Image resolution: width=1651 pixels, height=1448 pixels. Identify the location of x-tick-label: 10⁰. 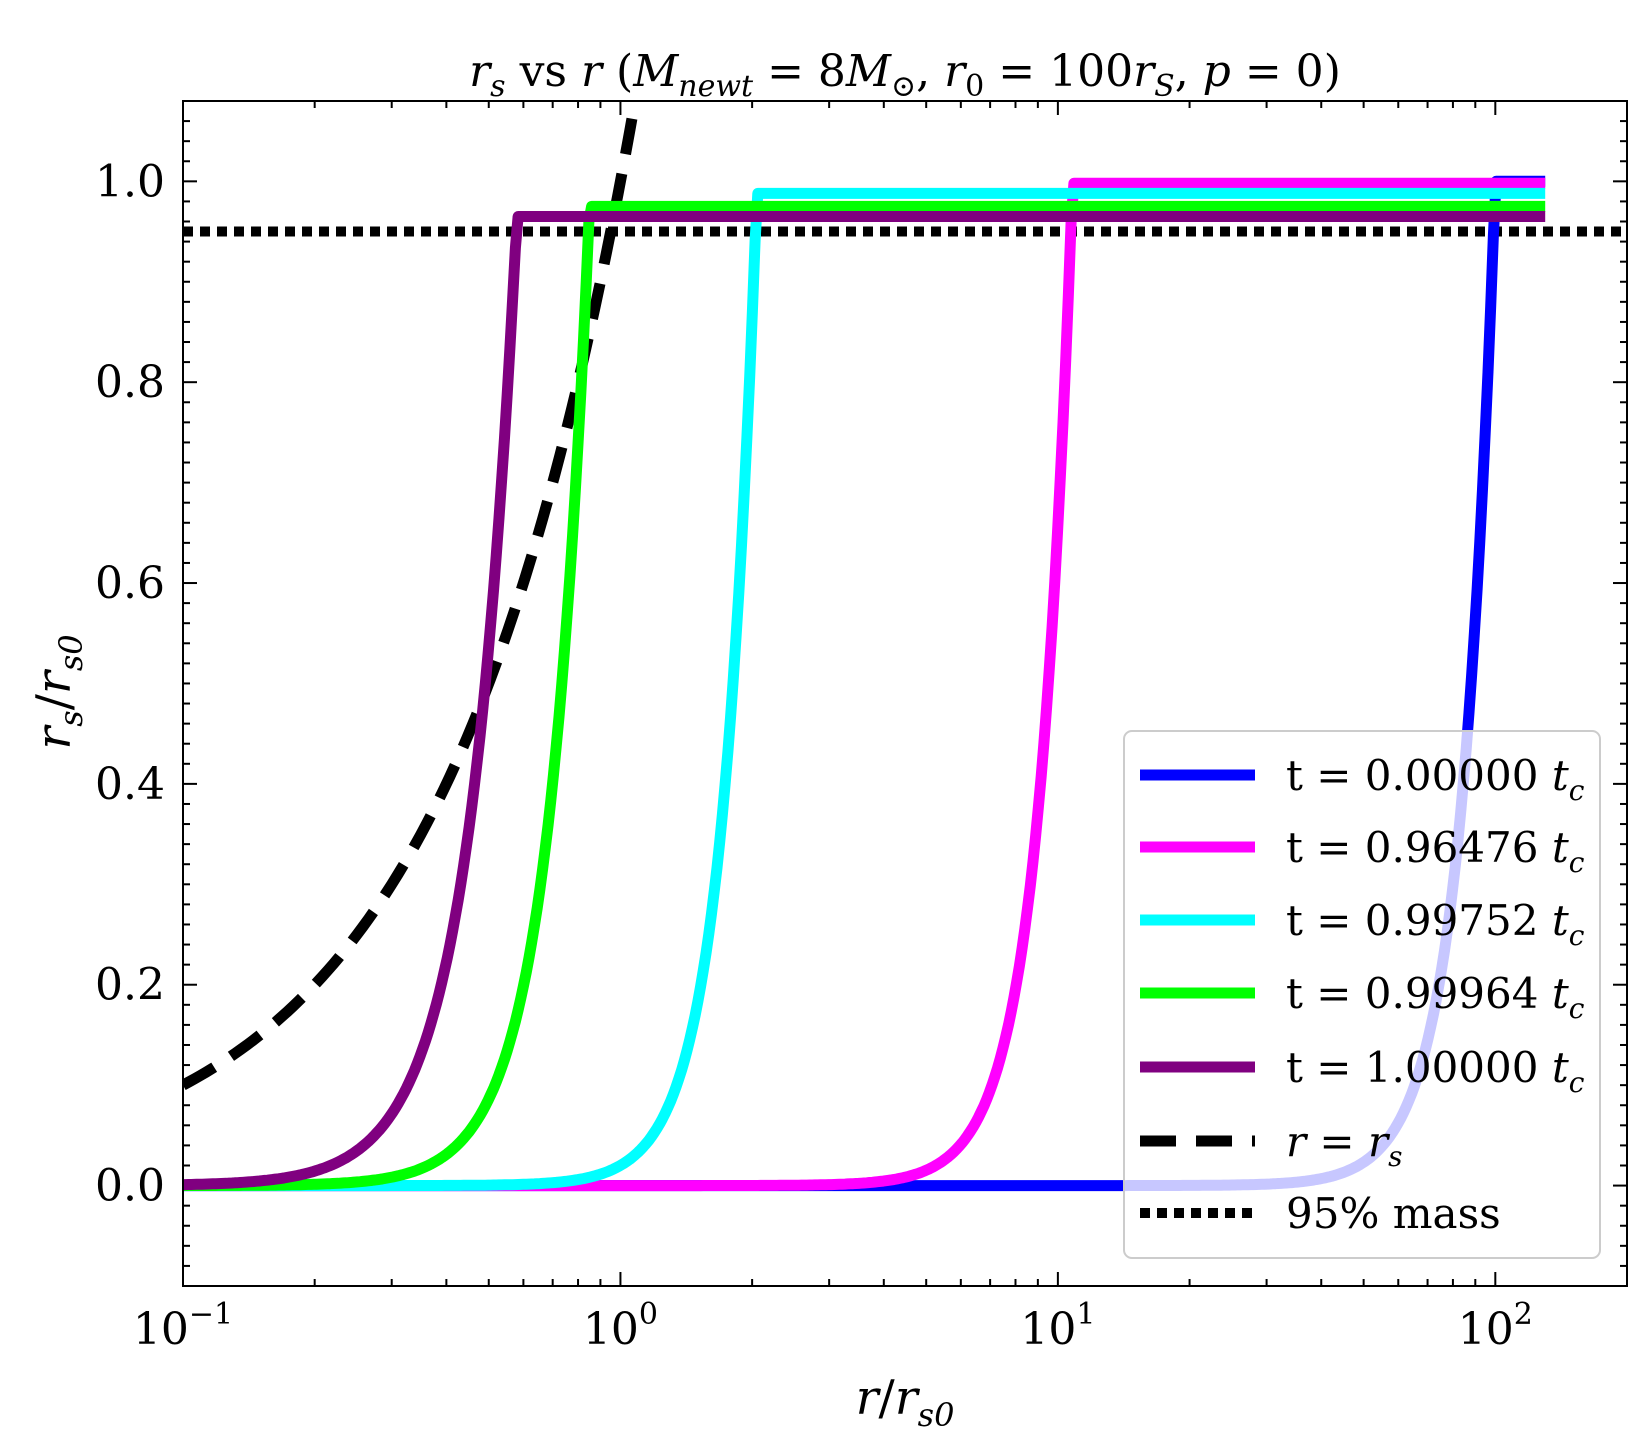
(620, 1326).